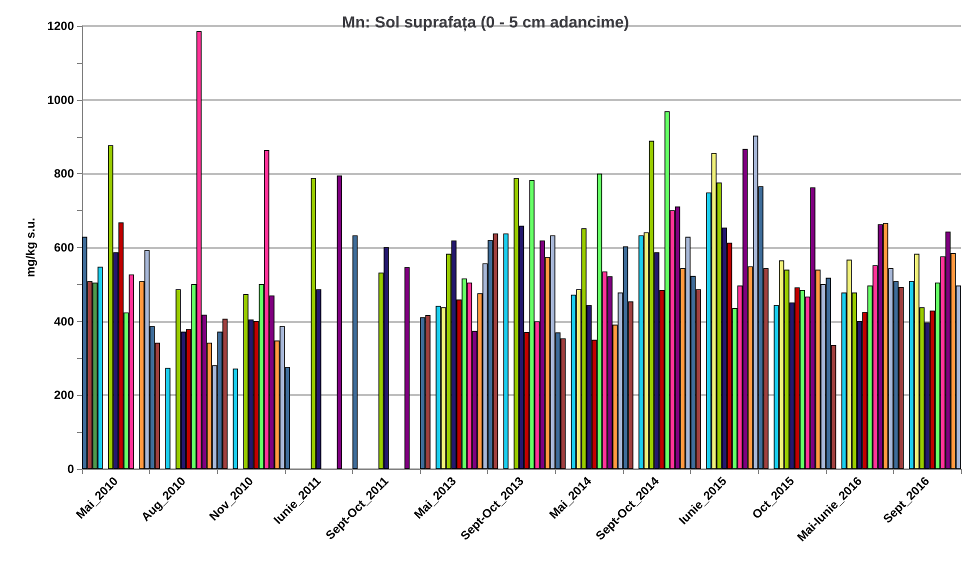  What do you see at coordinates (70, 469) in the screenshot?
I see `y-tick-label: 0` at bounding box center [70, 469].